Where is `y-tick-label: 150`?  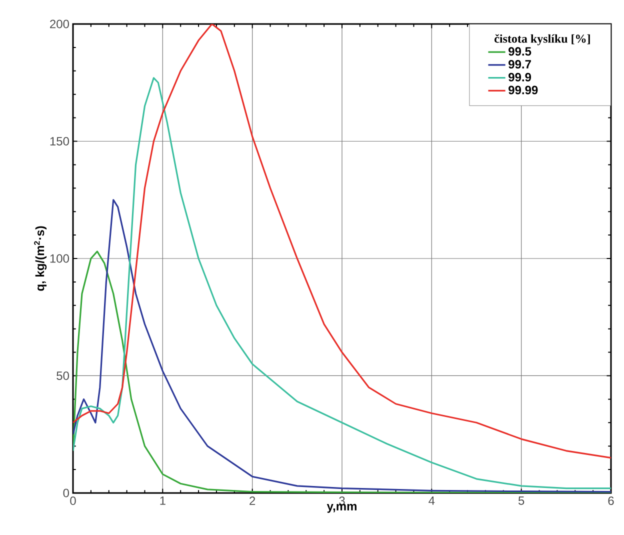 y-tick-label: 150 is located at coordinates (60, 141).